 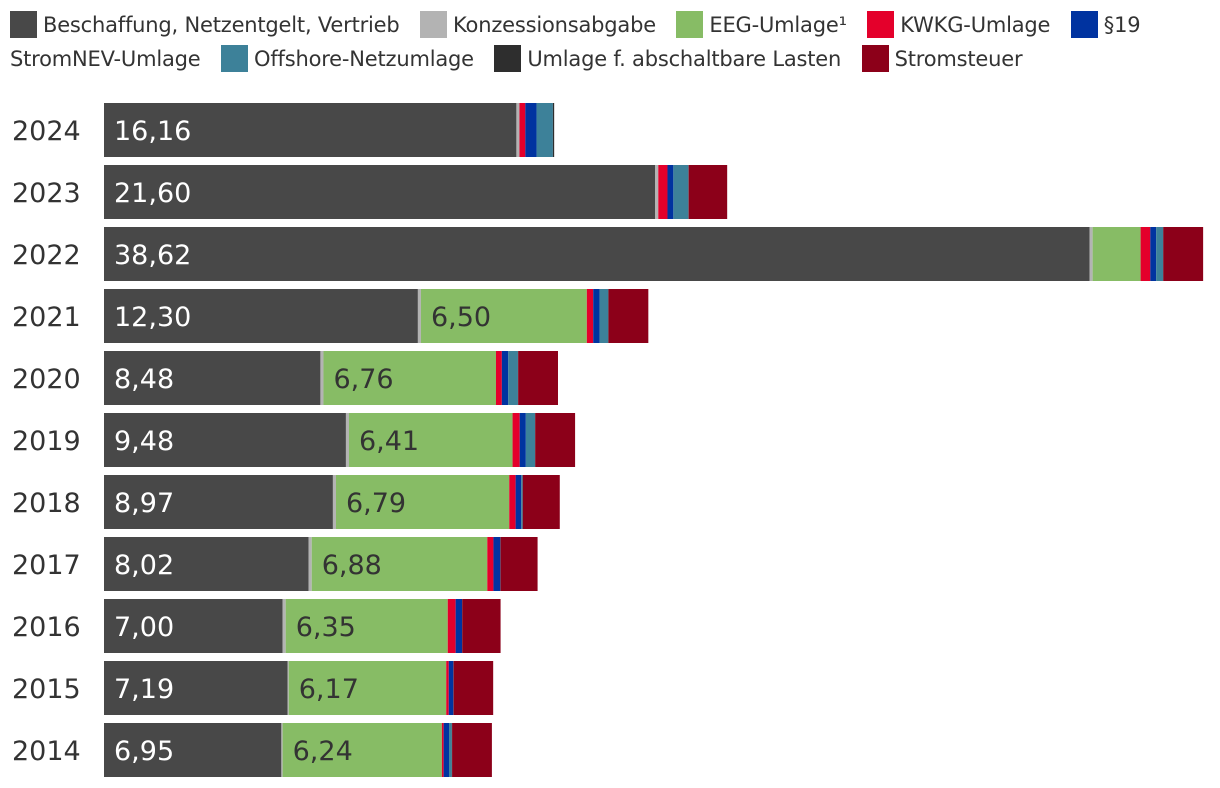 I want to click on legend-label: §19 StromNEV-Umlage, so click(x=575, y=42).